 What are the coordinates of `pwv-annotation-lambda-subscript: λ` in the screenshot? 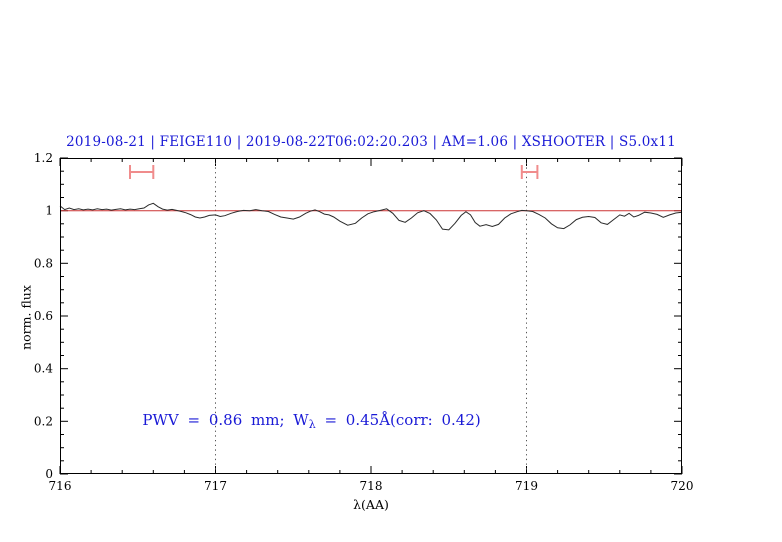 It's located at (312, 425).